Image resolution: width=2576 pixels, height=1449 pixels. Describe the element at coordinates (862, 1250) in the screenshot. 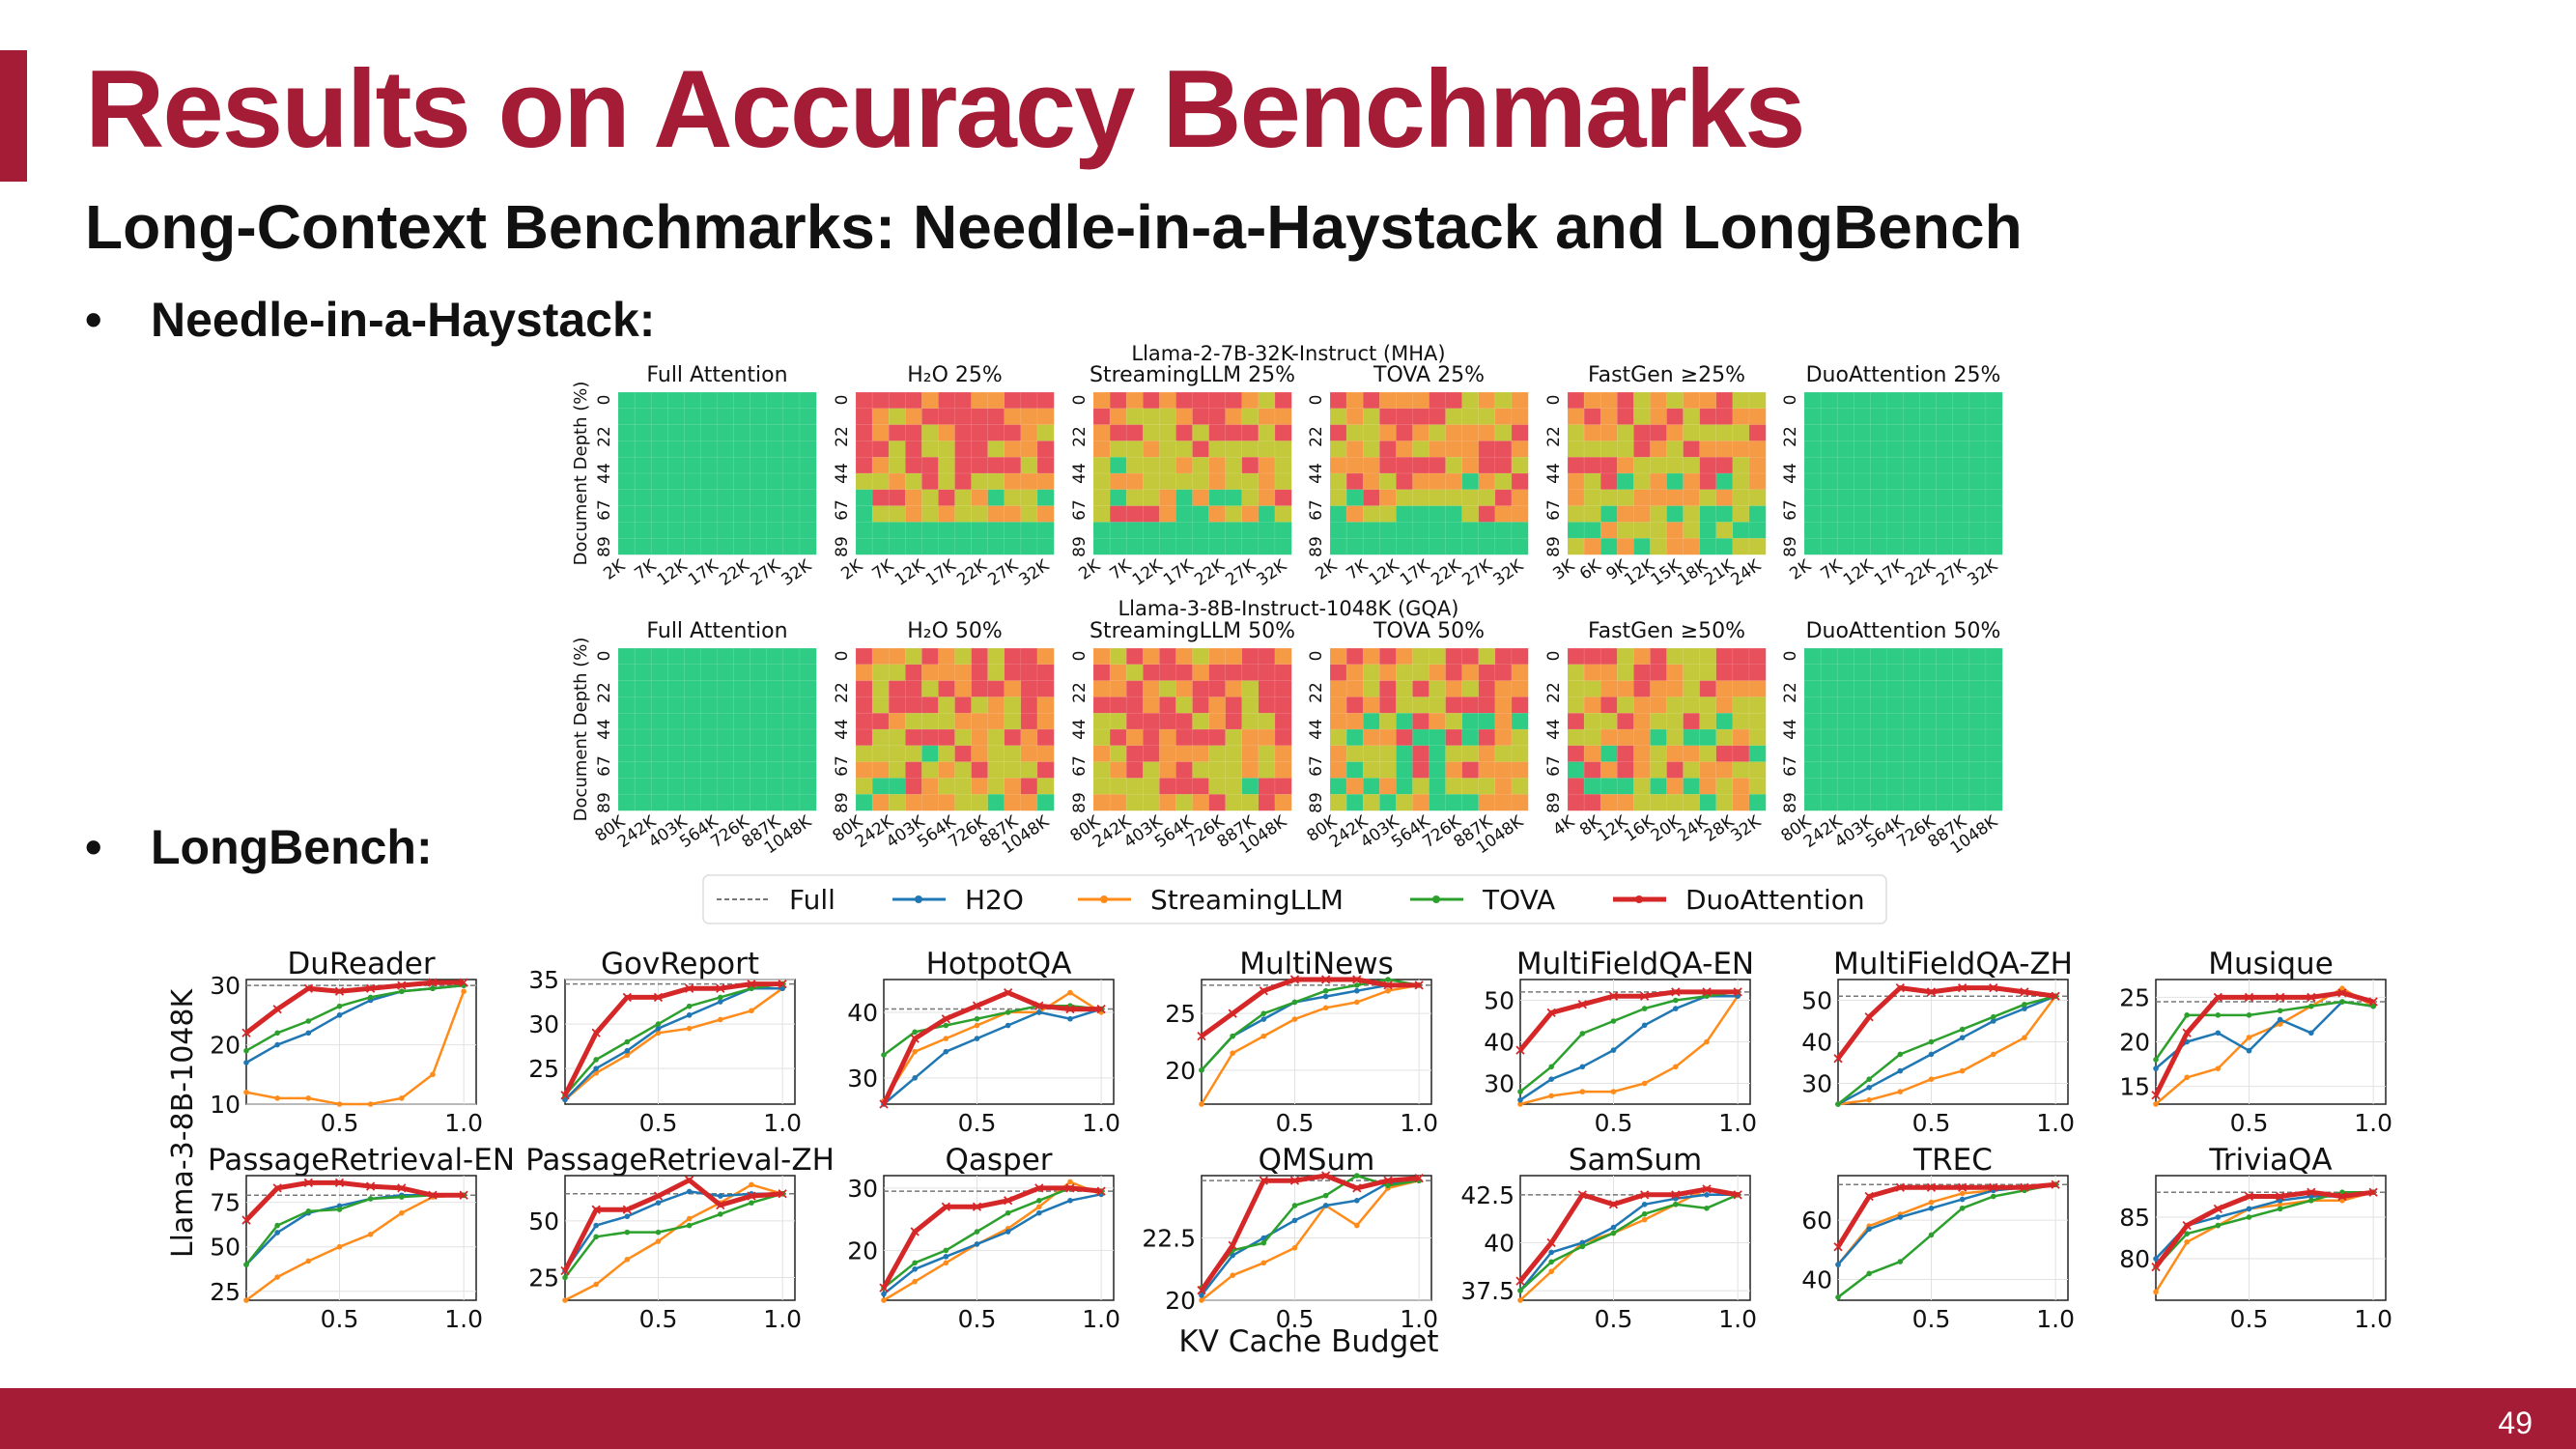

I see `y-tick-label: 20` at that location.